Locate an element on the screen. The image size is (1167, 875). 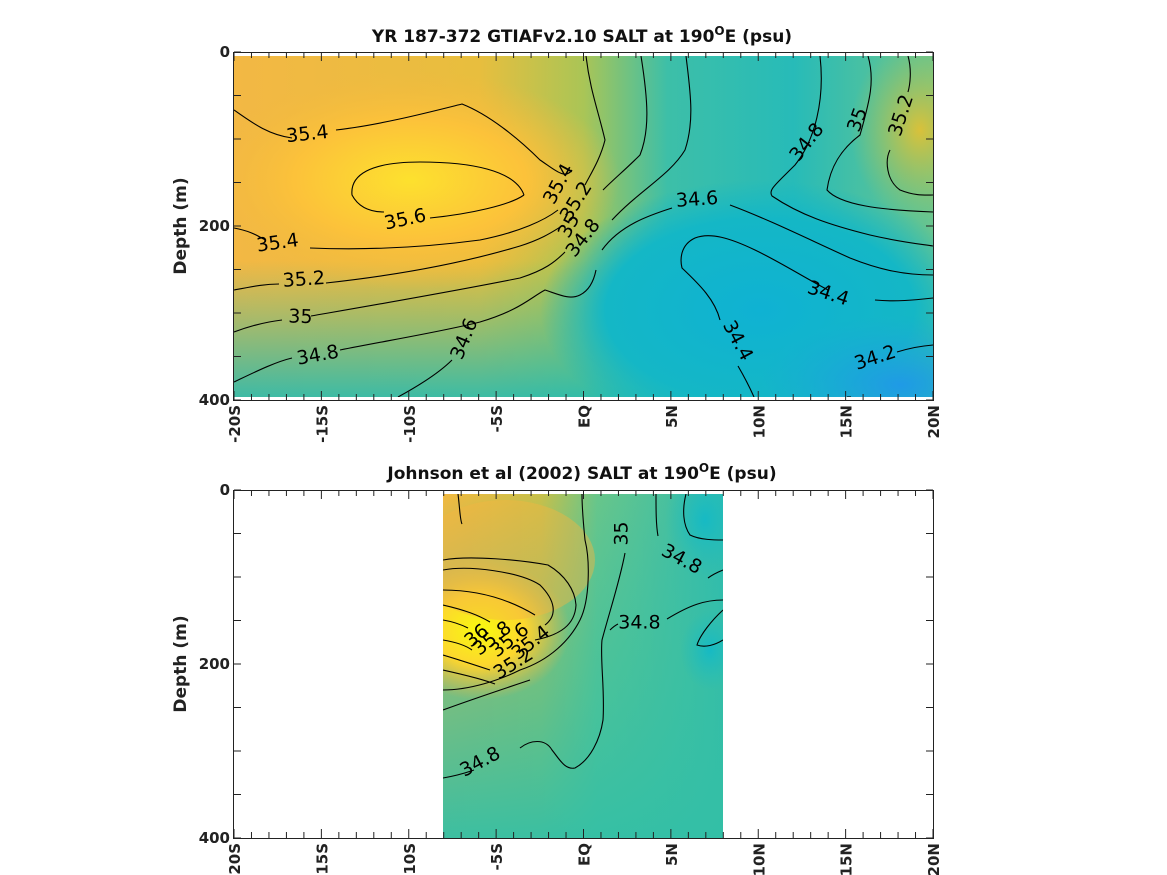
panel-top-xticklabels: -20S -15S -10S -5S EQ 5N 10N 15N 20N is located at coordinates (584, 424).